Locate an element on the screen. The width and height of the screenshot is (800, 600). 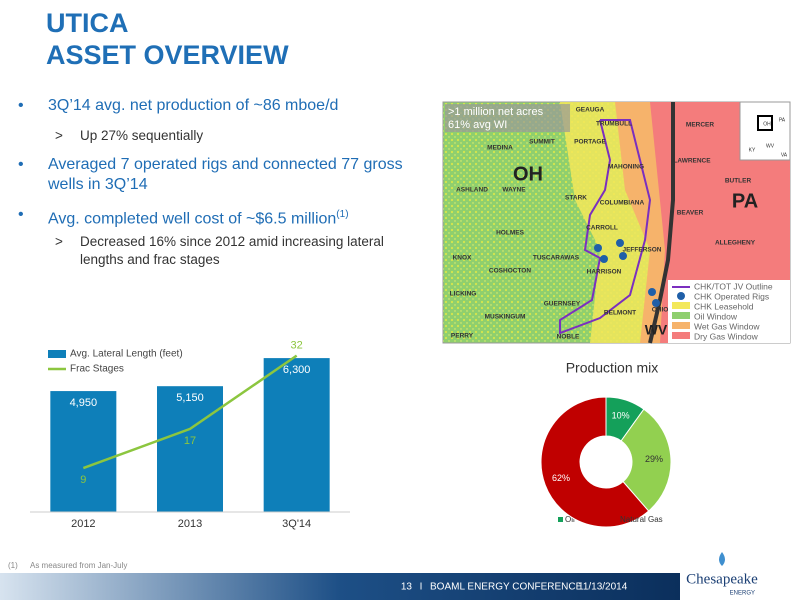
dry-gas is located at coordinates (661, 222).